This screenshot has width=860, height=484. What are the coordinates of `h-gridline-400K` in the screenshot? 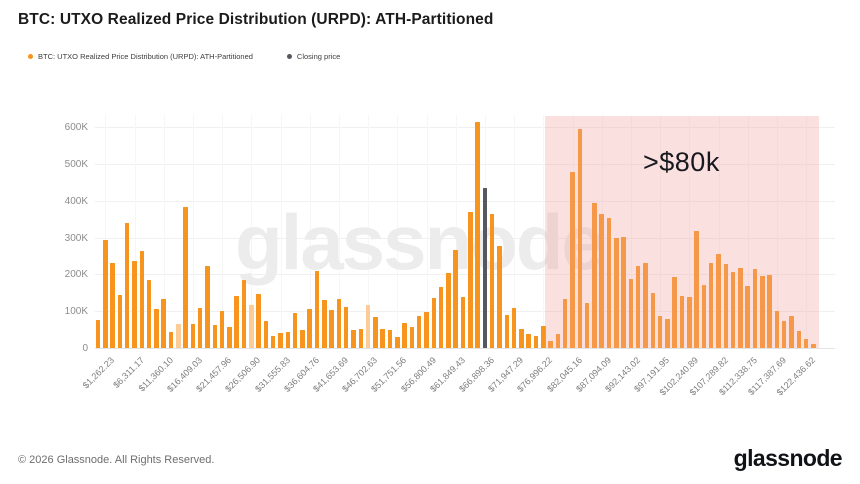 It's located at (465, 201).